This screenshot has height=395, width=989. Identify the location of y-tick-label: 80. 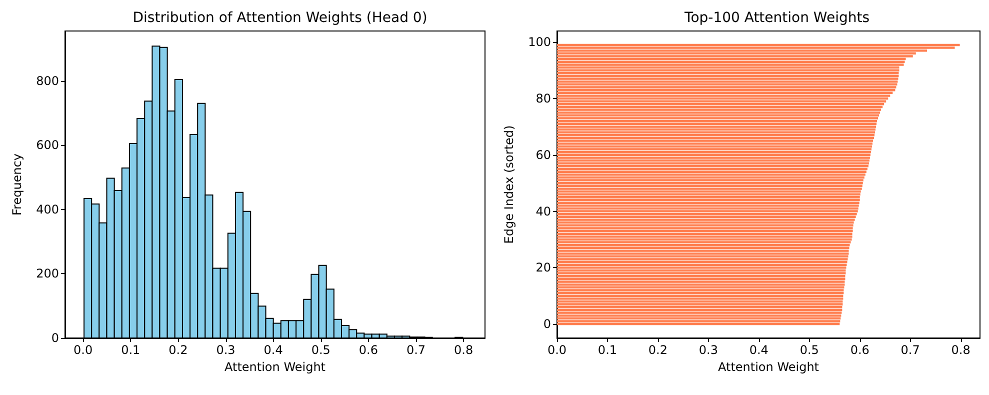
(543, 99).